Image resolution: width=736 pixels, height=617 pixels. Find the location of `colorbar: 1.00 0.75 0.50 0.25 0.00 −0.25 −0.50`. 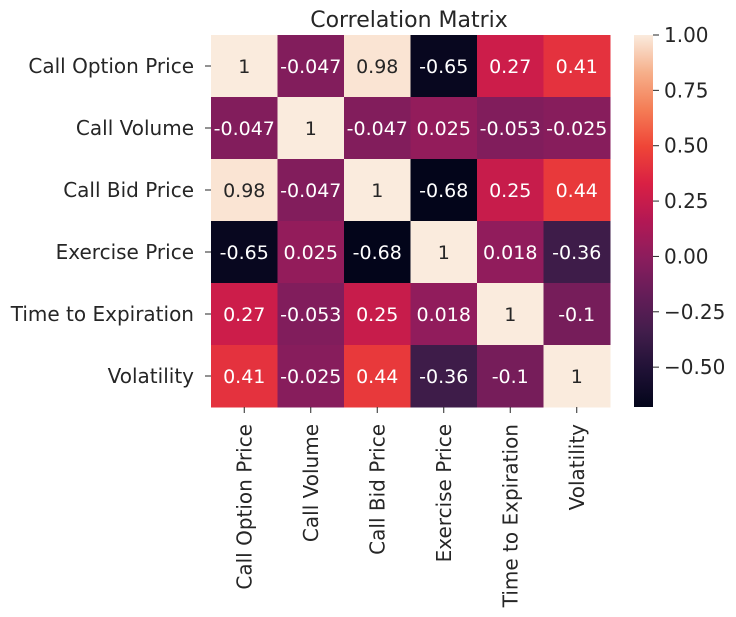

colorbar: 1.00 0.75 0.50 0.25 0.00 −0.25 −0.50 is located at coordinates (679, 215).